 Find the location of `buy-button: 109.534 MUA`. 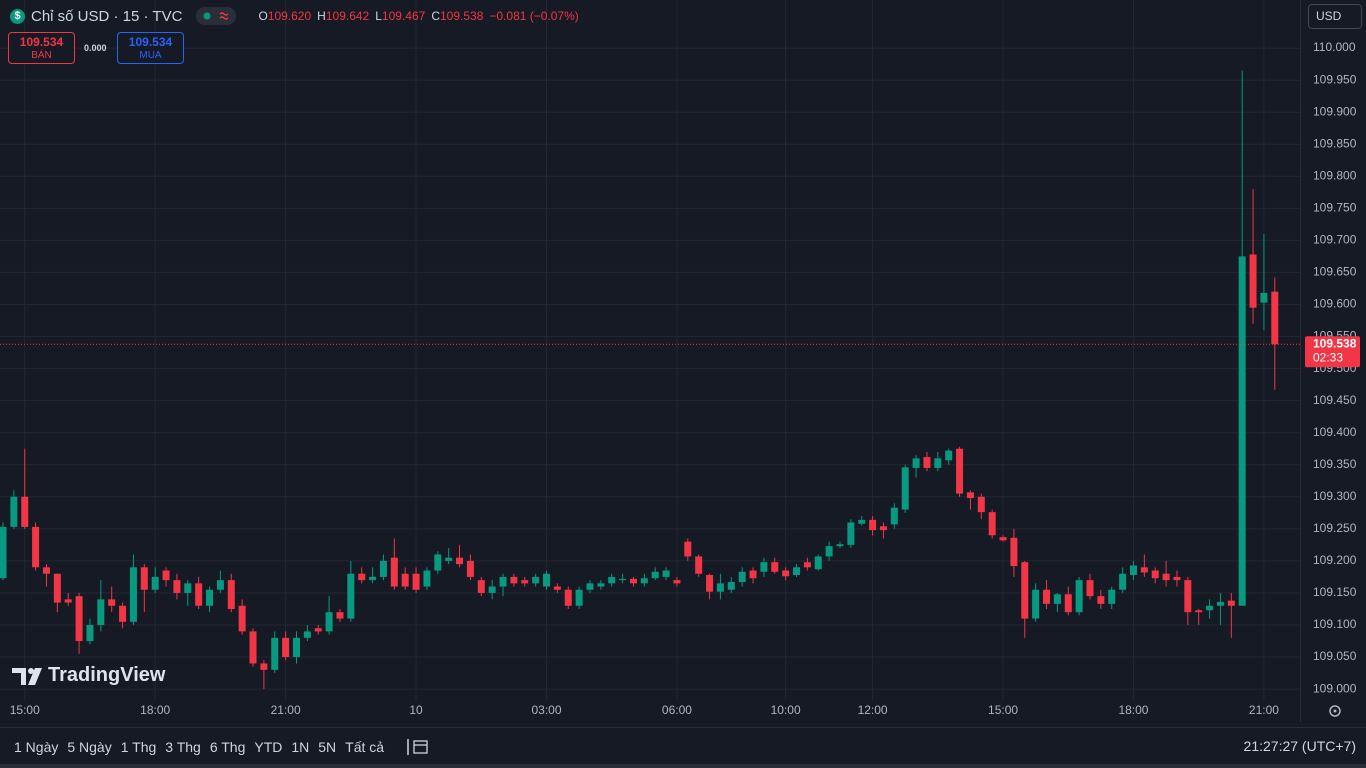

buy-button: 109.534 MUA is located at coordinates (150, 48).